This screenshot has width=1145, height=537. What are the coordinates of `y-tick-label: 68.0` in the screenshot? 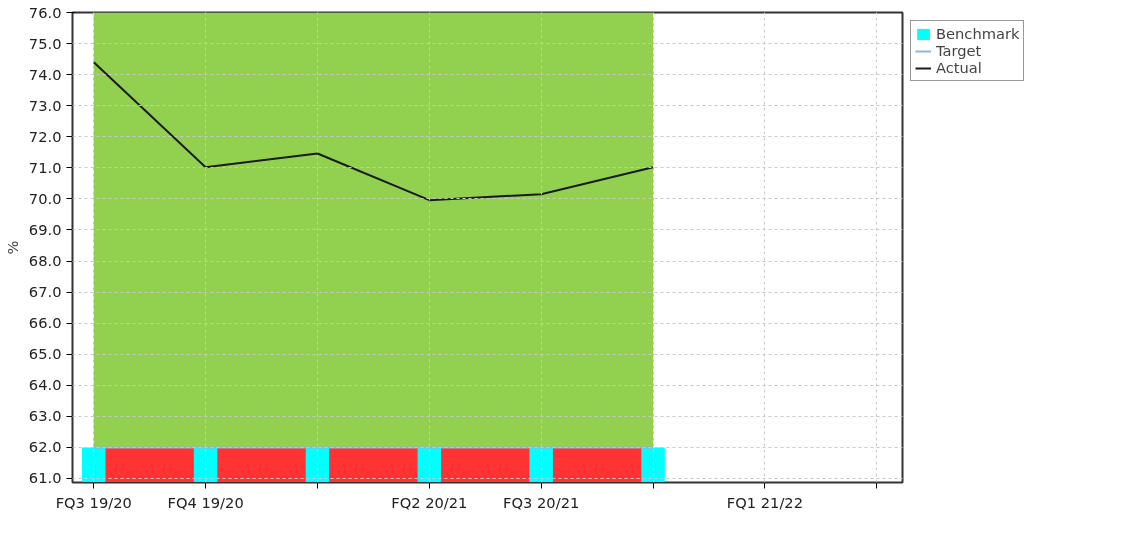 It's located at (45, 261).